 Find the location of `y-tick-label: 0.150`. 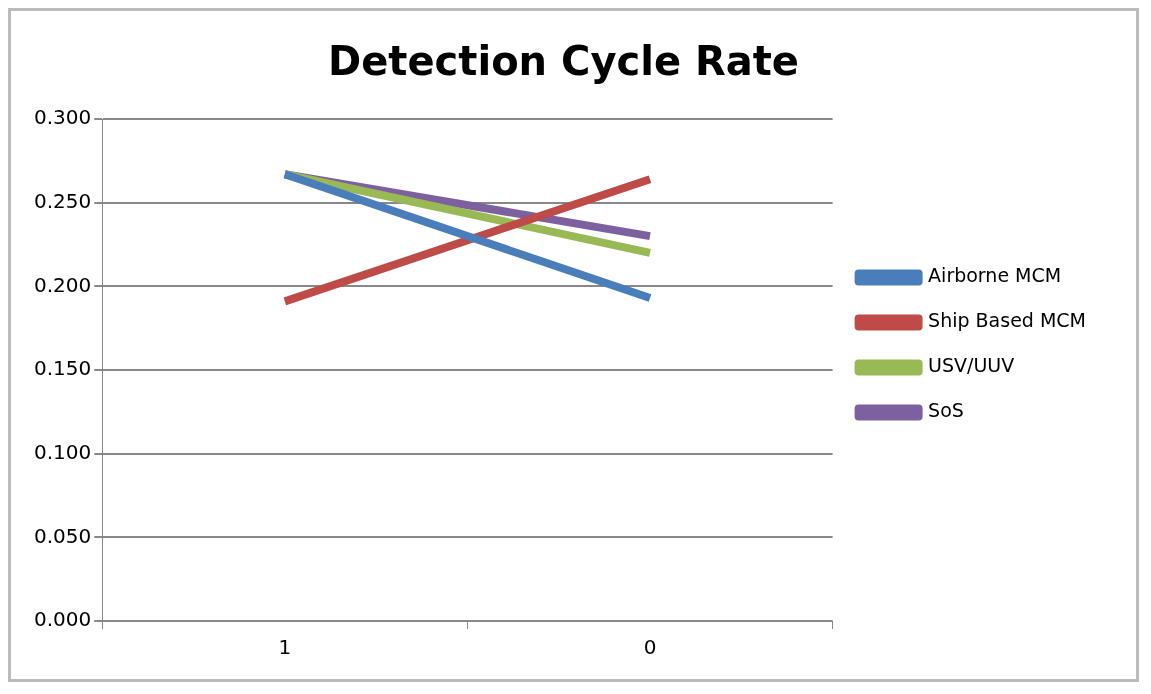

y-tick-label: 0.150 is located at coordinates (62, 368).